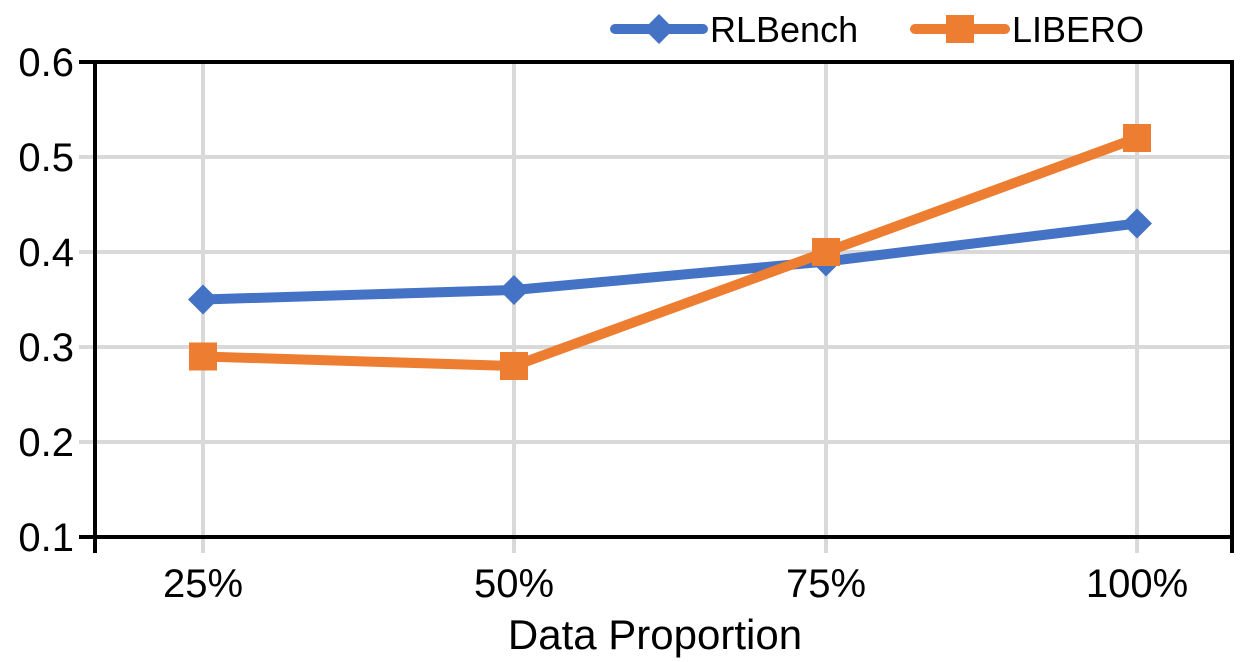 This screenshot has height=662, width=1240. Describe the element at coordinates (1137, 584) in the screenshot. I see `x-tick-label: 100%` at that location.